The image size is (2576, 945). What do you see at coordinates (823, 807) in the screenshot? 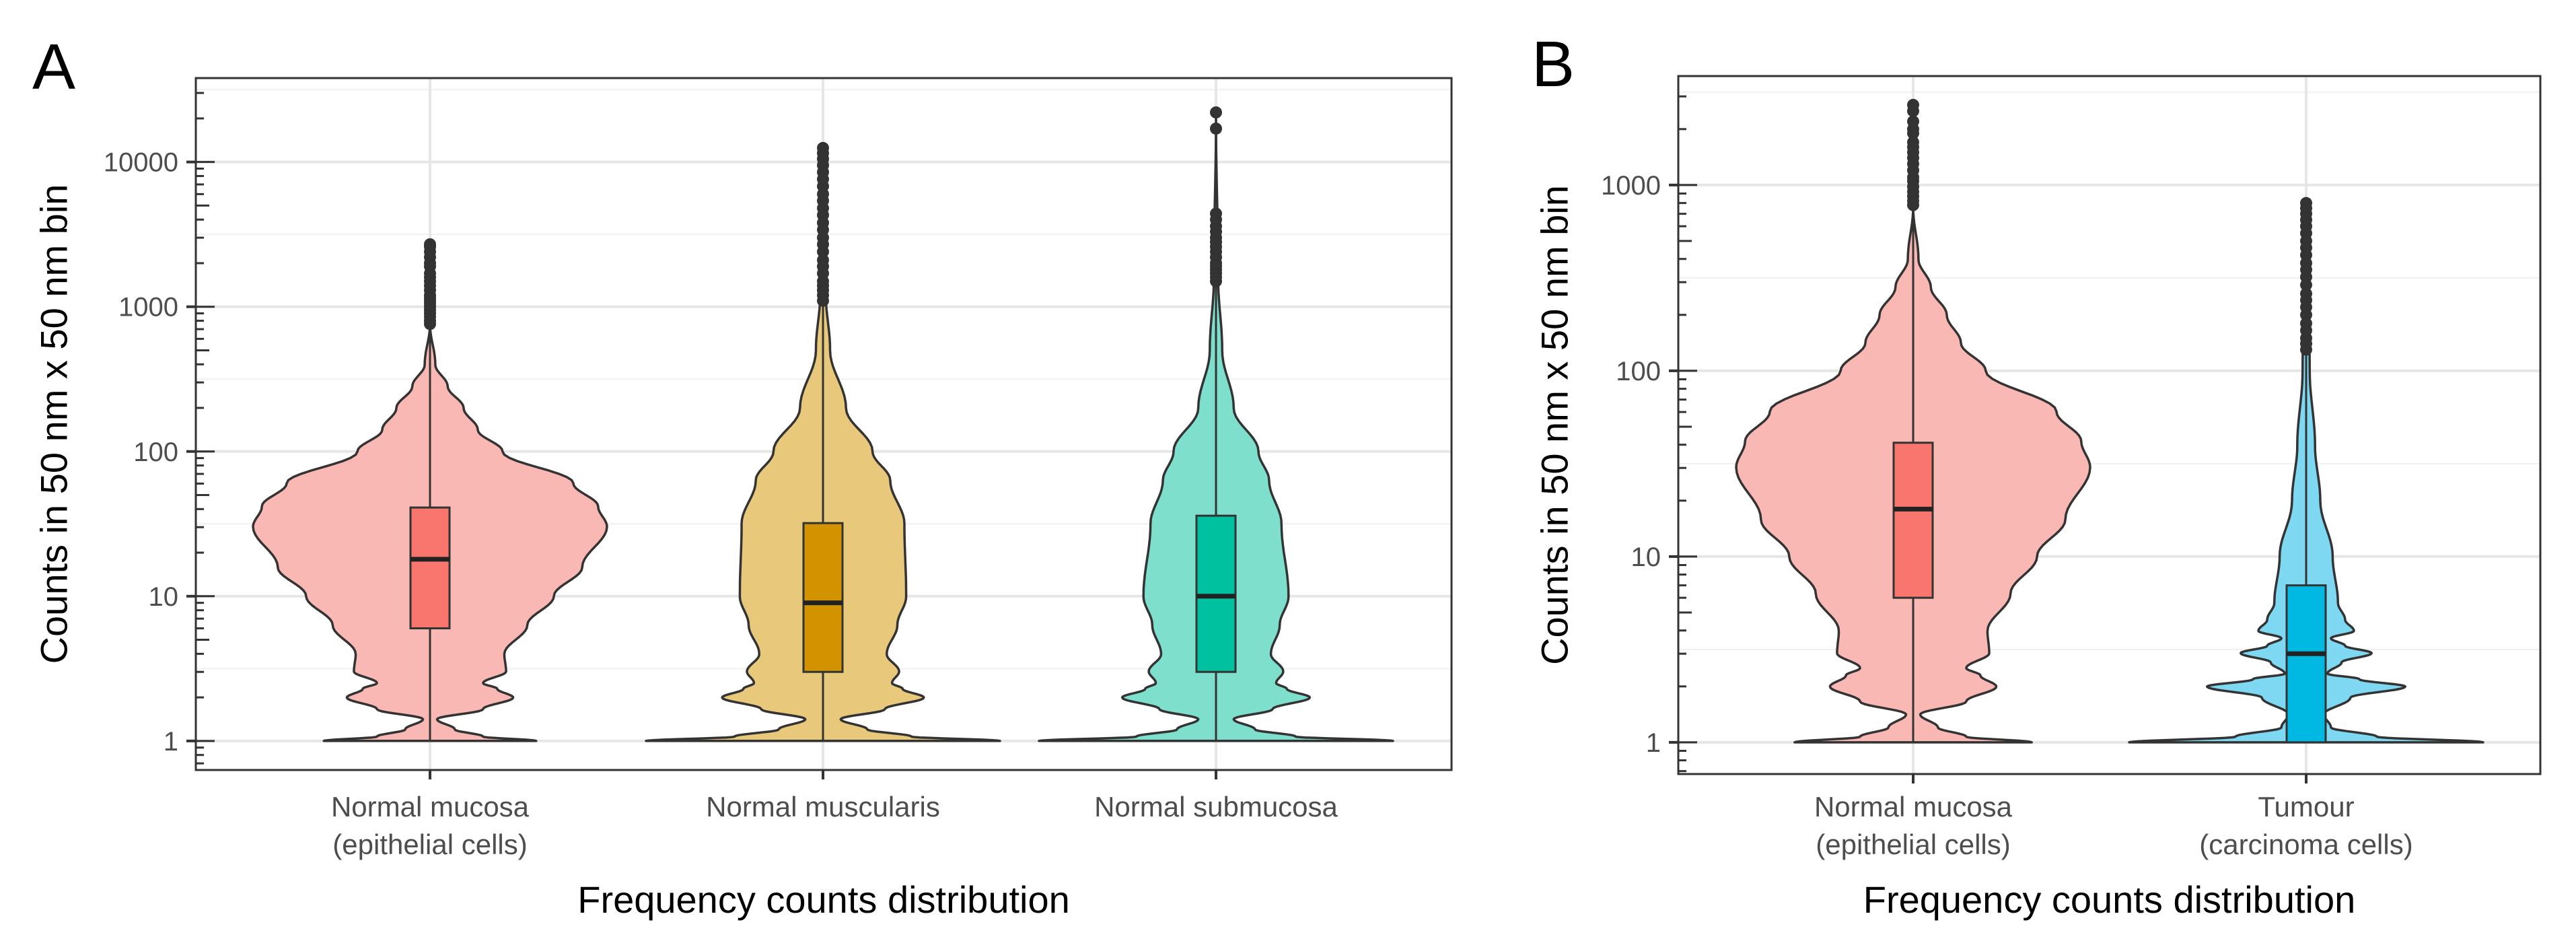
I see `category-label: Normal muscularis` at bounding box center [823, 807].